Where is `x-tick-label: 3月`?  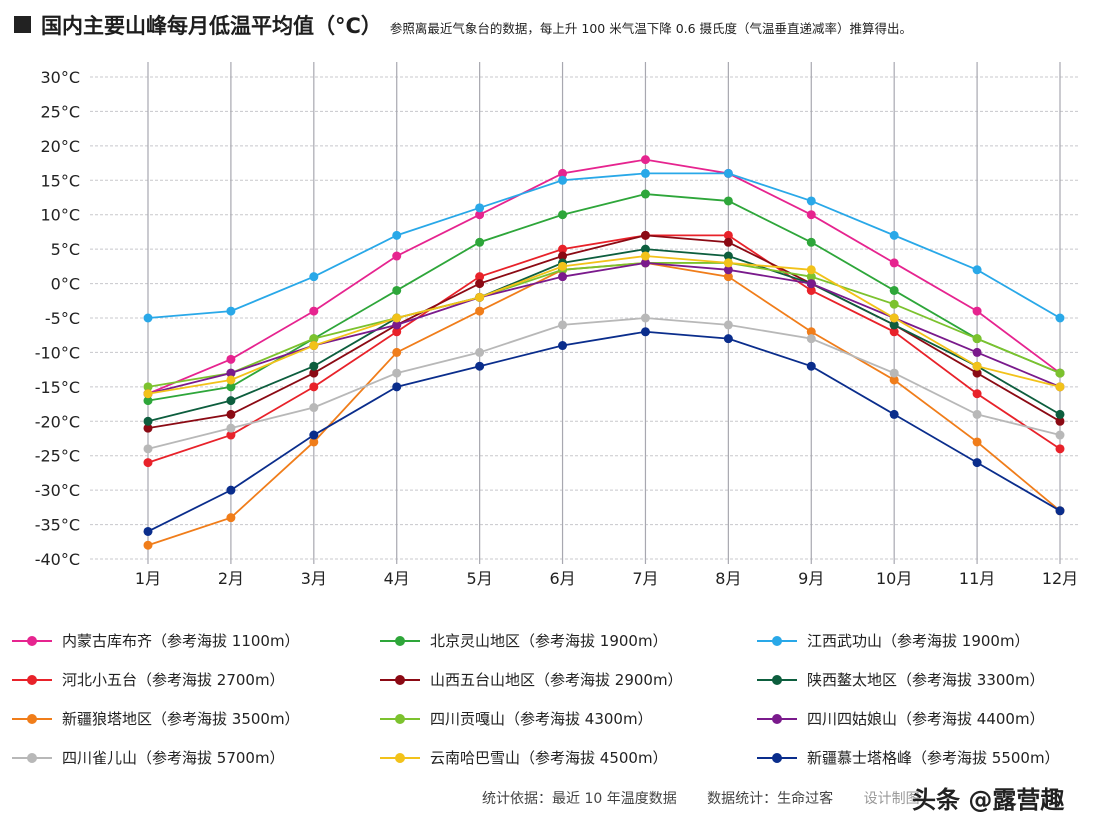 x-tick-label: 3月 is located at coordinates (314, 578).